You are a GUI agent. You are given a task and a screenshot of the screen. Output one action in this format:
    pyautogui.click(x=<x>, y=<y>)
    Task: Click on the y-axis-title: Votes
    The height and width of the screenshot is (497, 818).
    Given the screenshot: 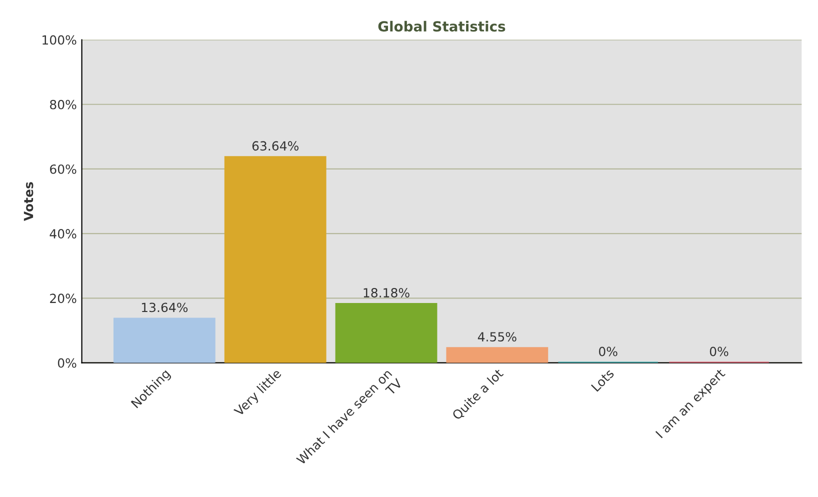 What is the action you would take?
    pyautogui.click(x=29, y=201)
    